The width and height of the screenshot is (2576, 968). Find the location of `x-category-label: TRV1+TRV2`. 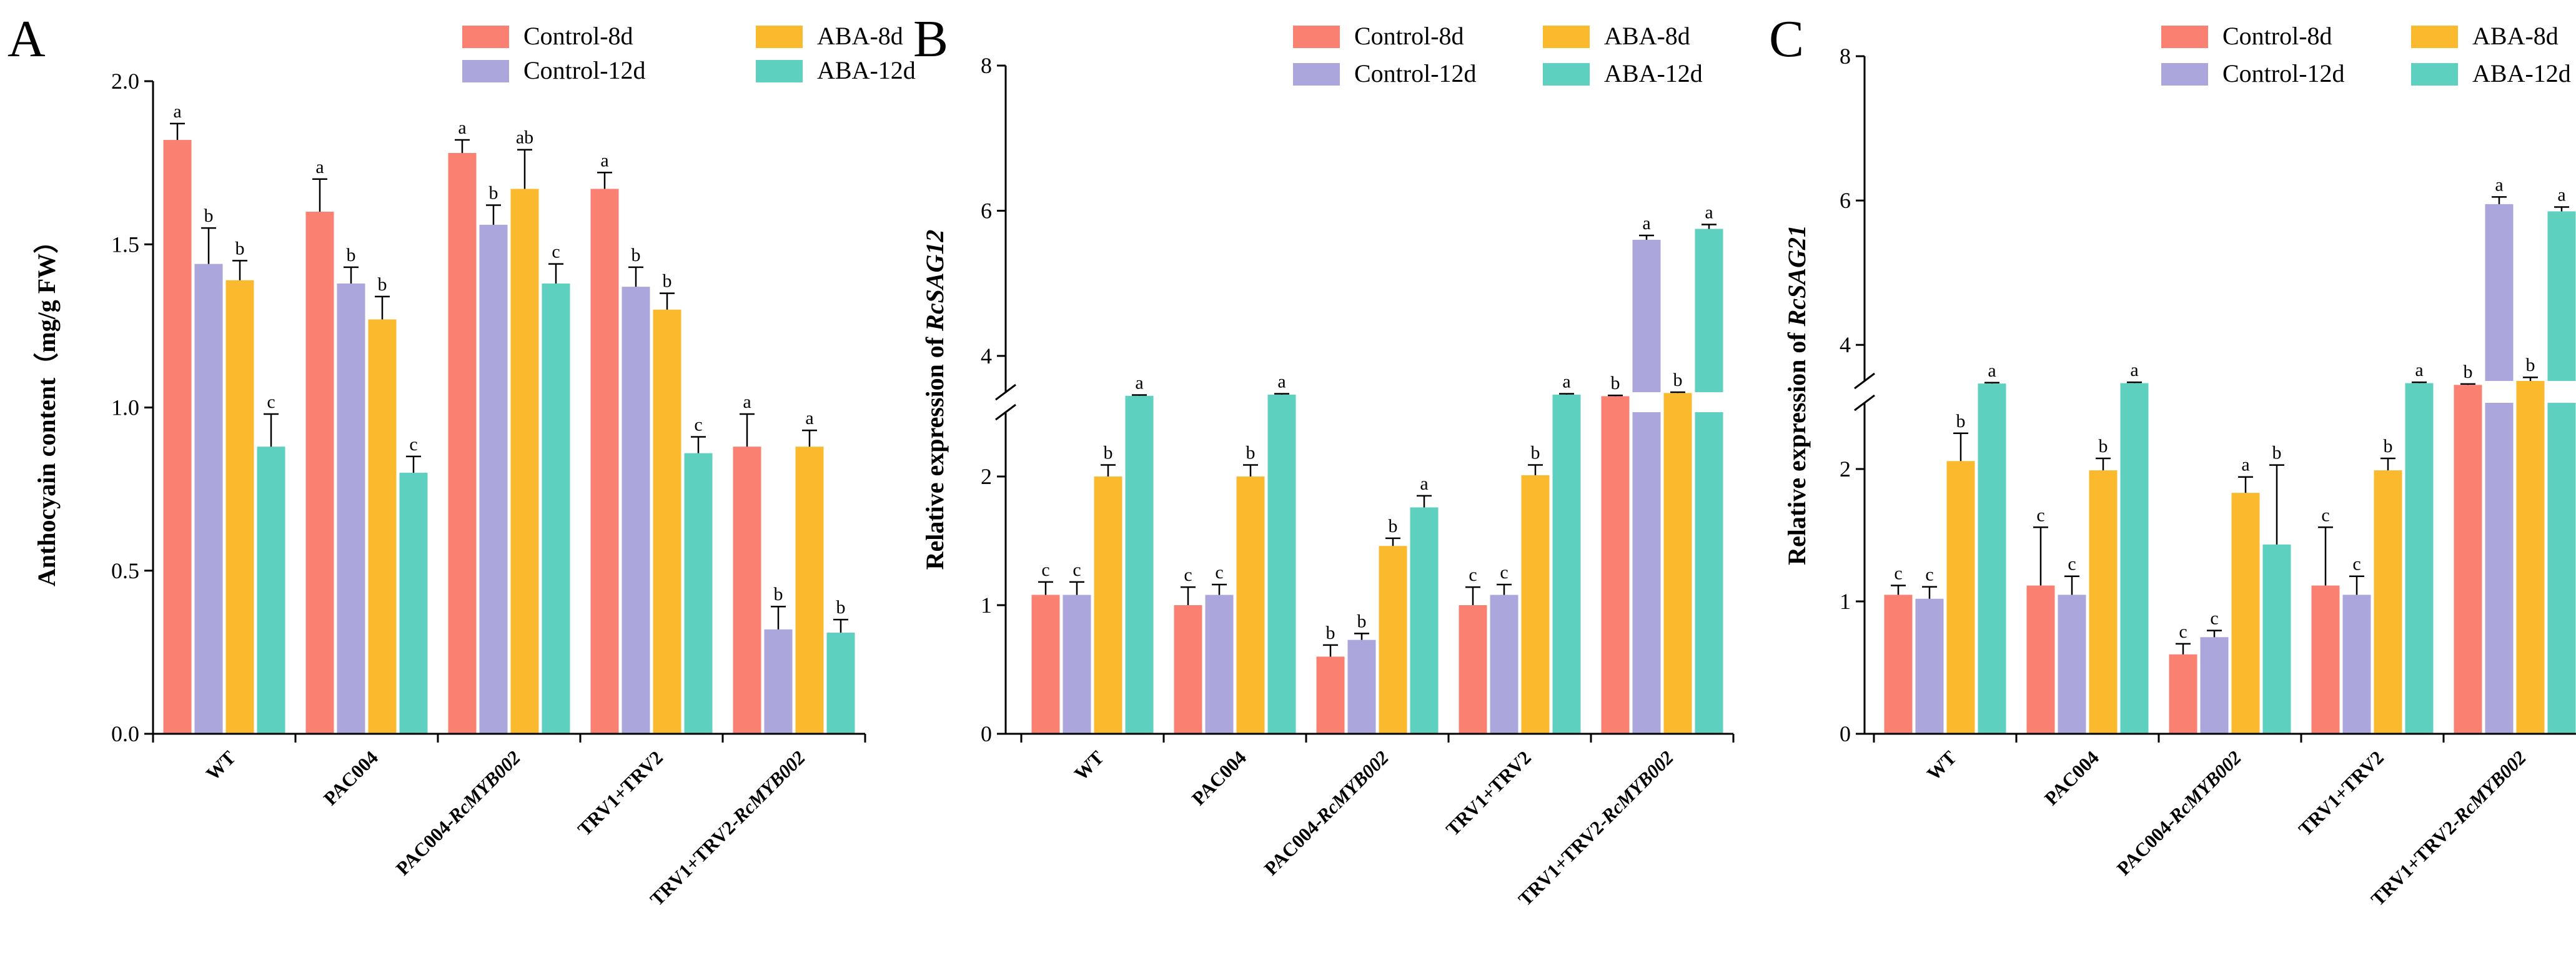

x-category-label: TRV1+TRV2 is located at coordinates (2341, 793).